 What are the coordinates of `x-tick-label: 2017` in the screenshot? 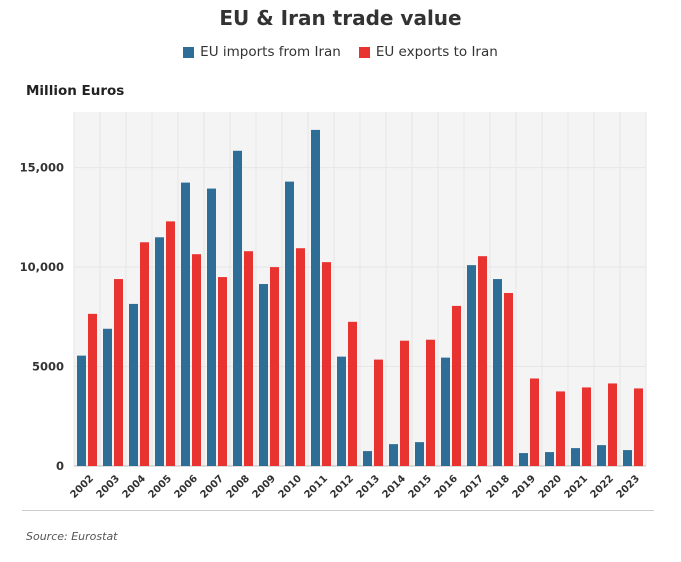 It's located at (472, 486).